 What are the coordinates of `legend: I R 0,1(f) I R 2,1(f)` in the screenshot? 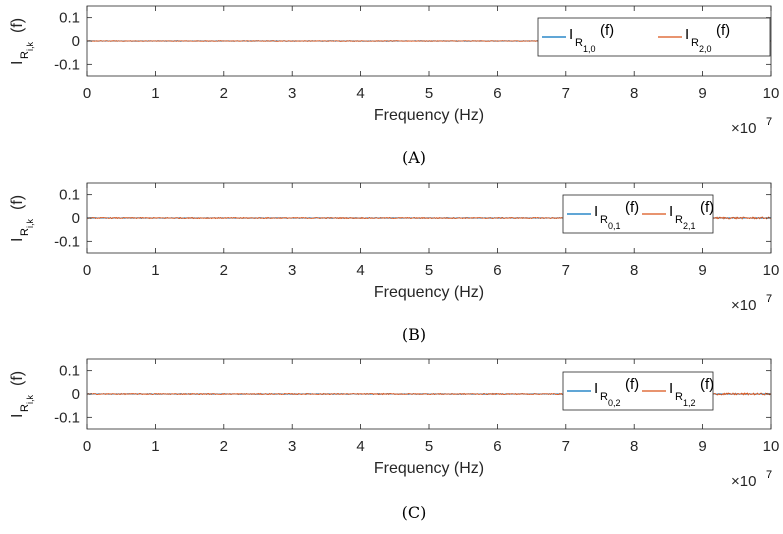 It's located at (638, 214).